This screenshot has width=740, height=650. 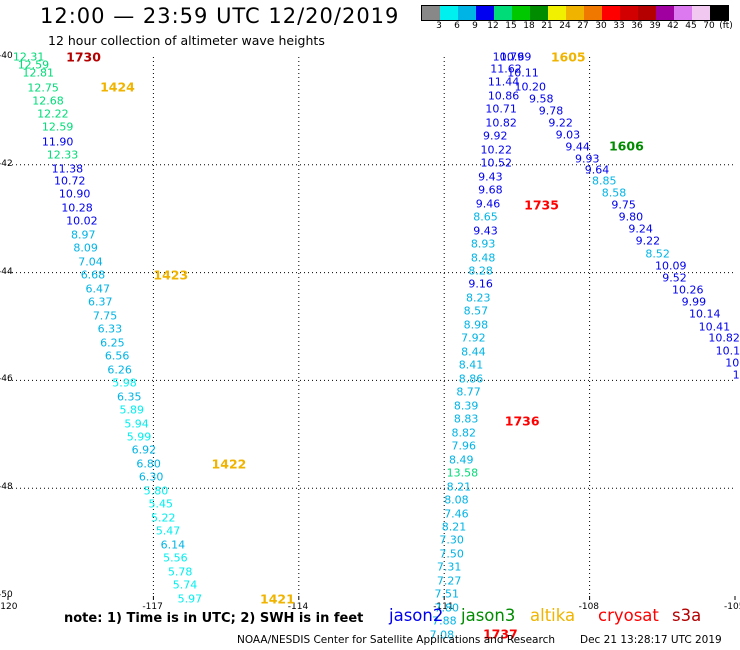 I want to click on longitude-label: -117, so click(x=152, y=607).